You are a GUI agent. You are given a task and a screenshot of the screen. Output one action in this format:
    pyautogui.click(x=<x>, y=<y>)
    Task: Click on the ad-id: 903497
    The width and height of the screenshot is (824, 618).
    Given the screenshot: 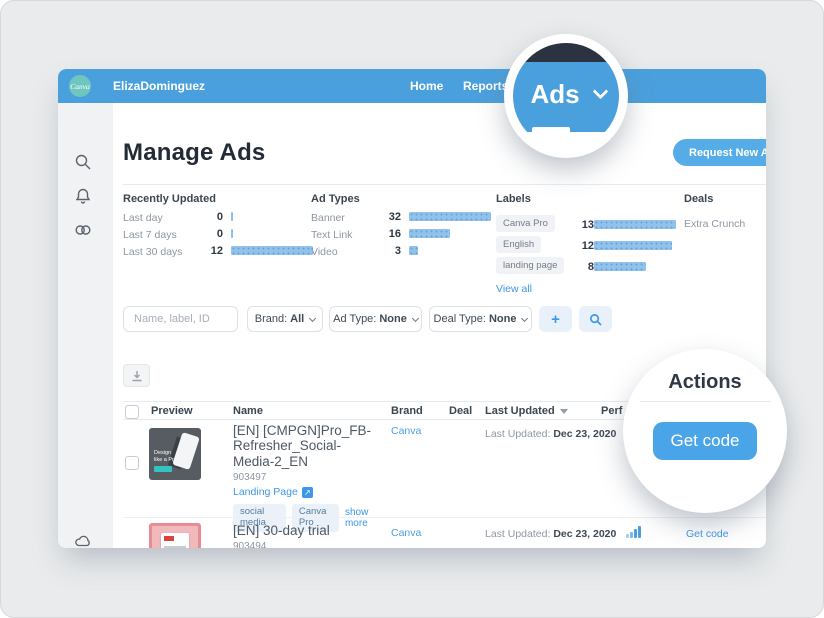 What is the action you would take?
    pyautogui.click(x=250, y=478)
    